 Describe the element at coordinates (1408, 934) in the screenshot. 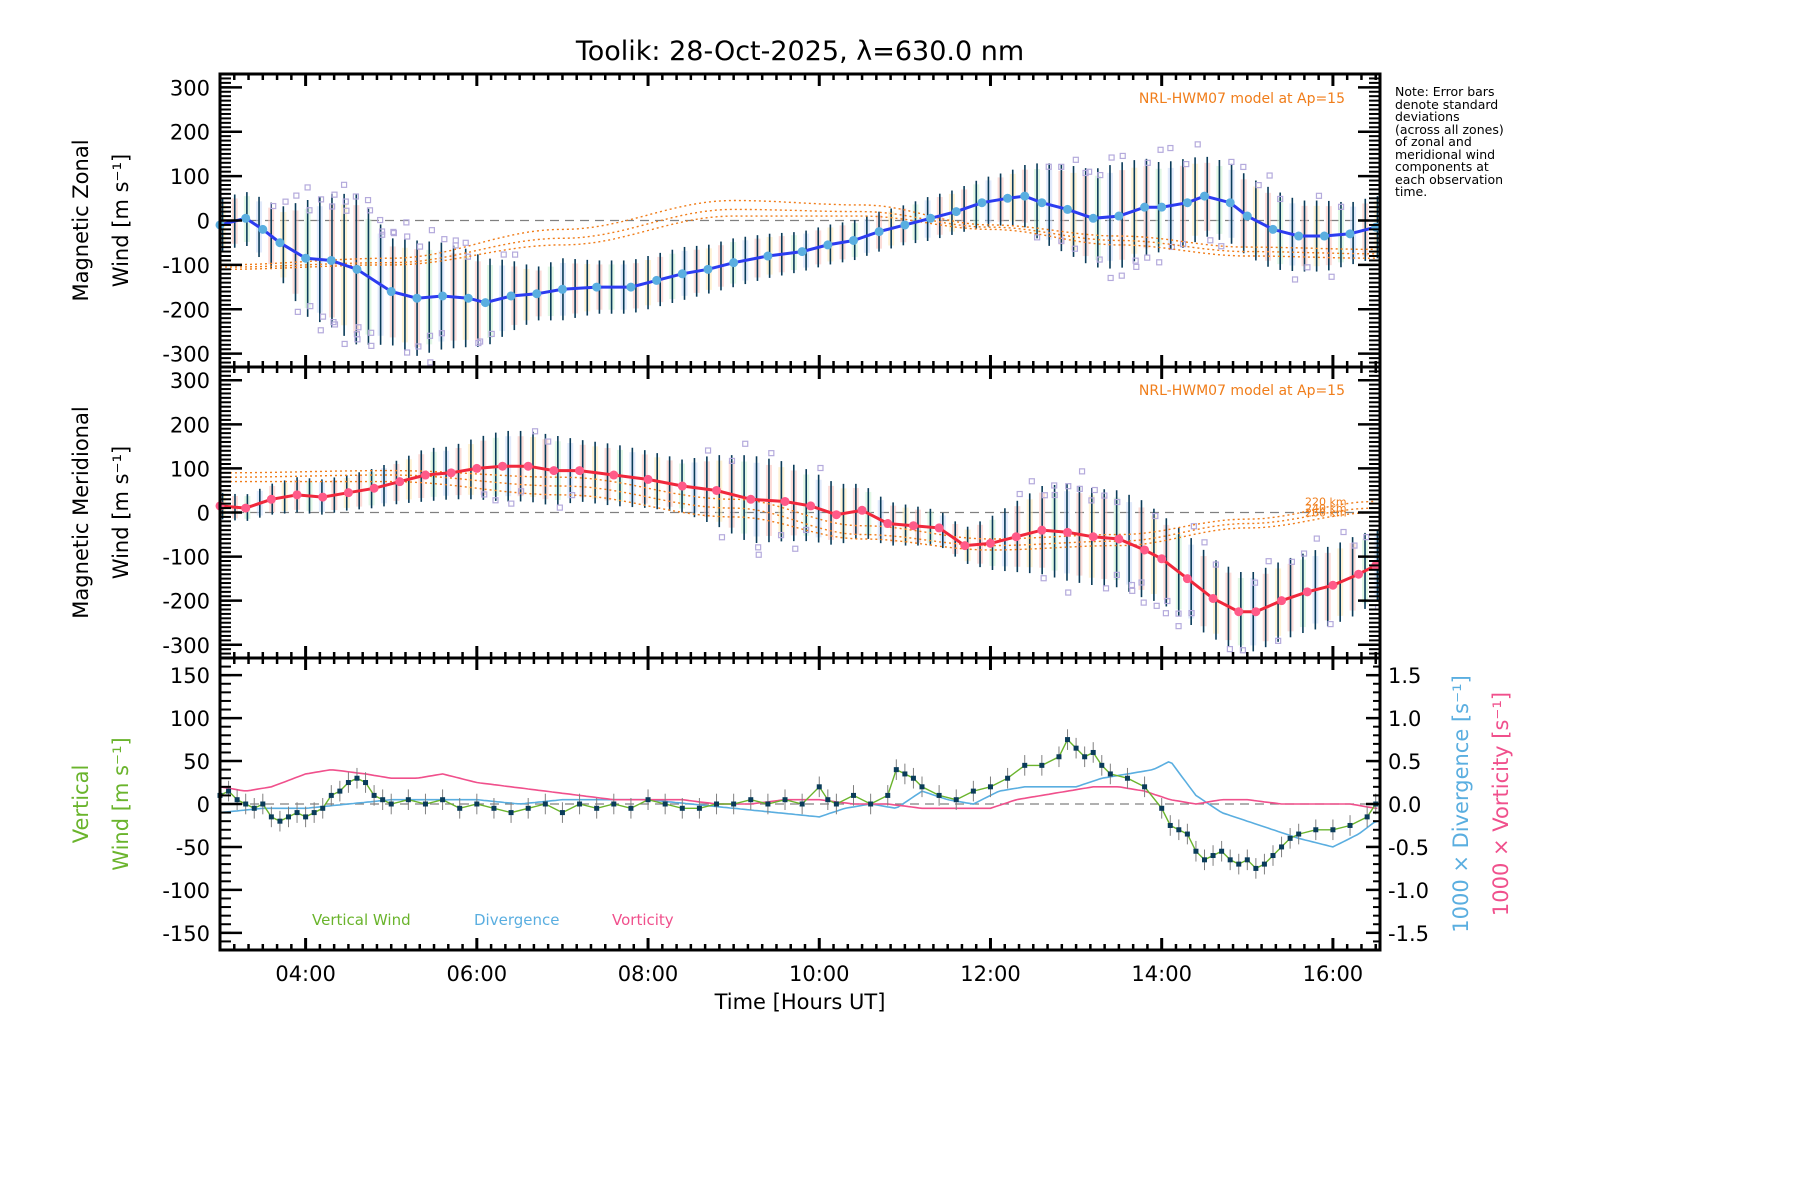

I see `right-y-tick-label: -1.5` at that location.